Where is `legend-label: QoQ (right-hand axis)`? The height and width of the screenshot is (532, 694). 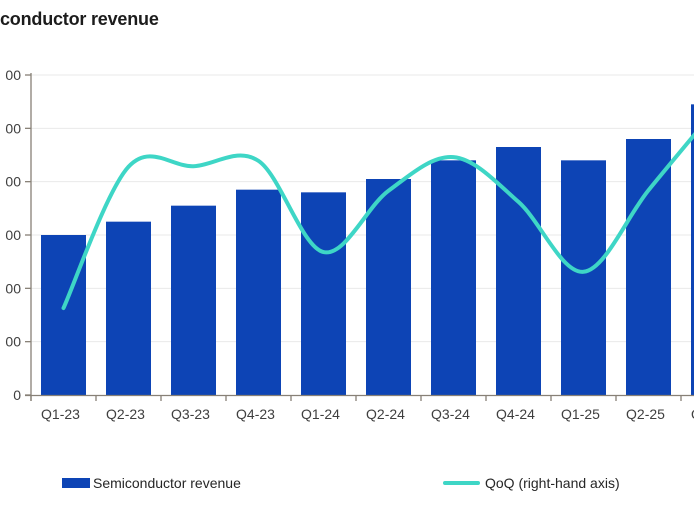 legend-label: QoQ (right-hand axis) is located at coordinates (552, 483).